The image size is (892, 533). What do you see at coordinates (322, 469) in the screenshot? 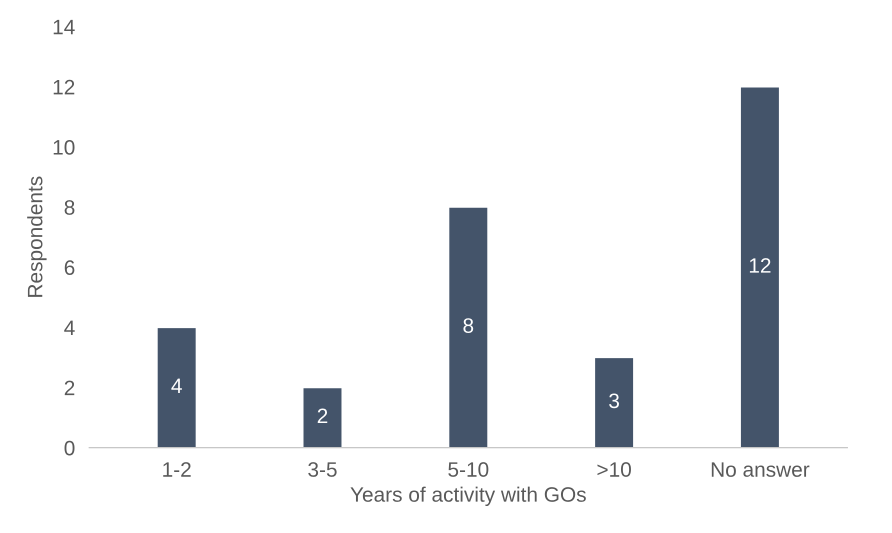
I see `x-tick-label: 3-5` at bounding box center [322, 469].